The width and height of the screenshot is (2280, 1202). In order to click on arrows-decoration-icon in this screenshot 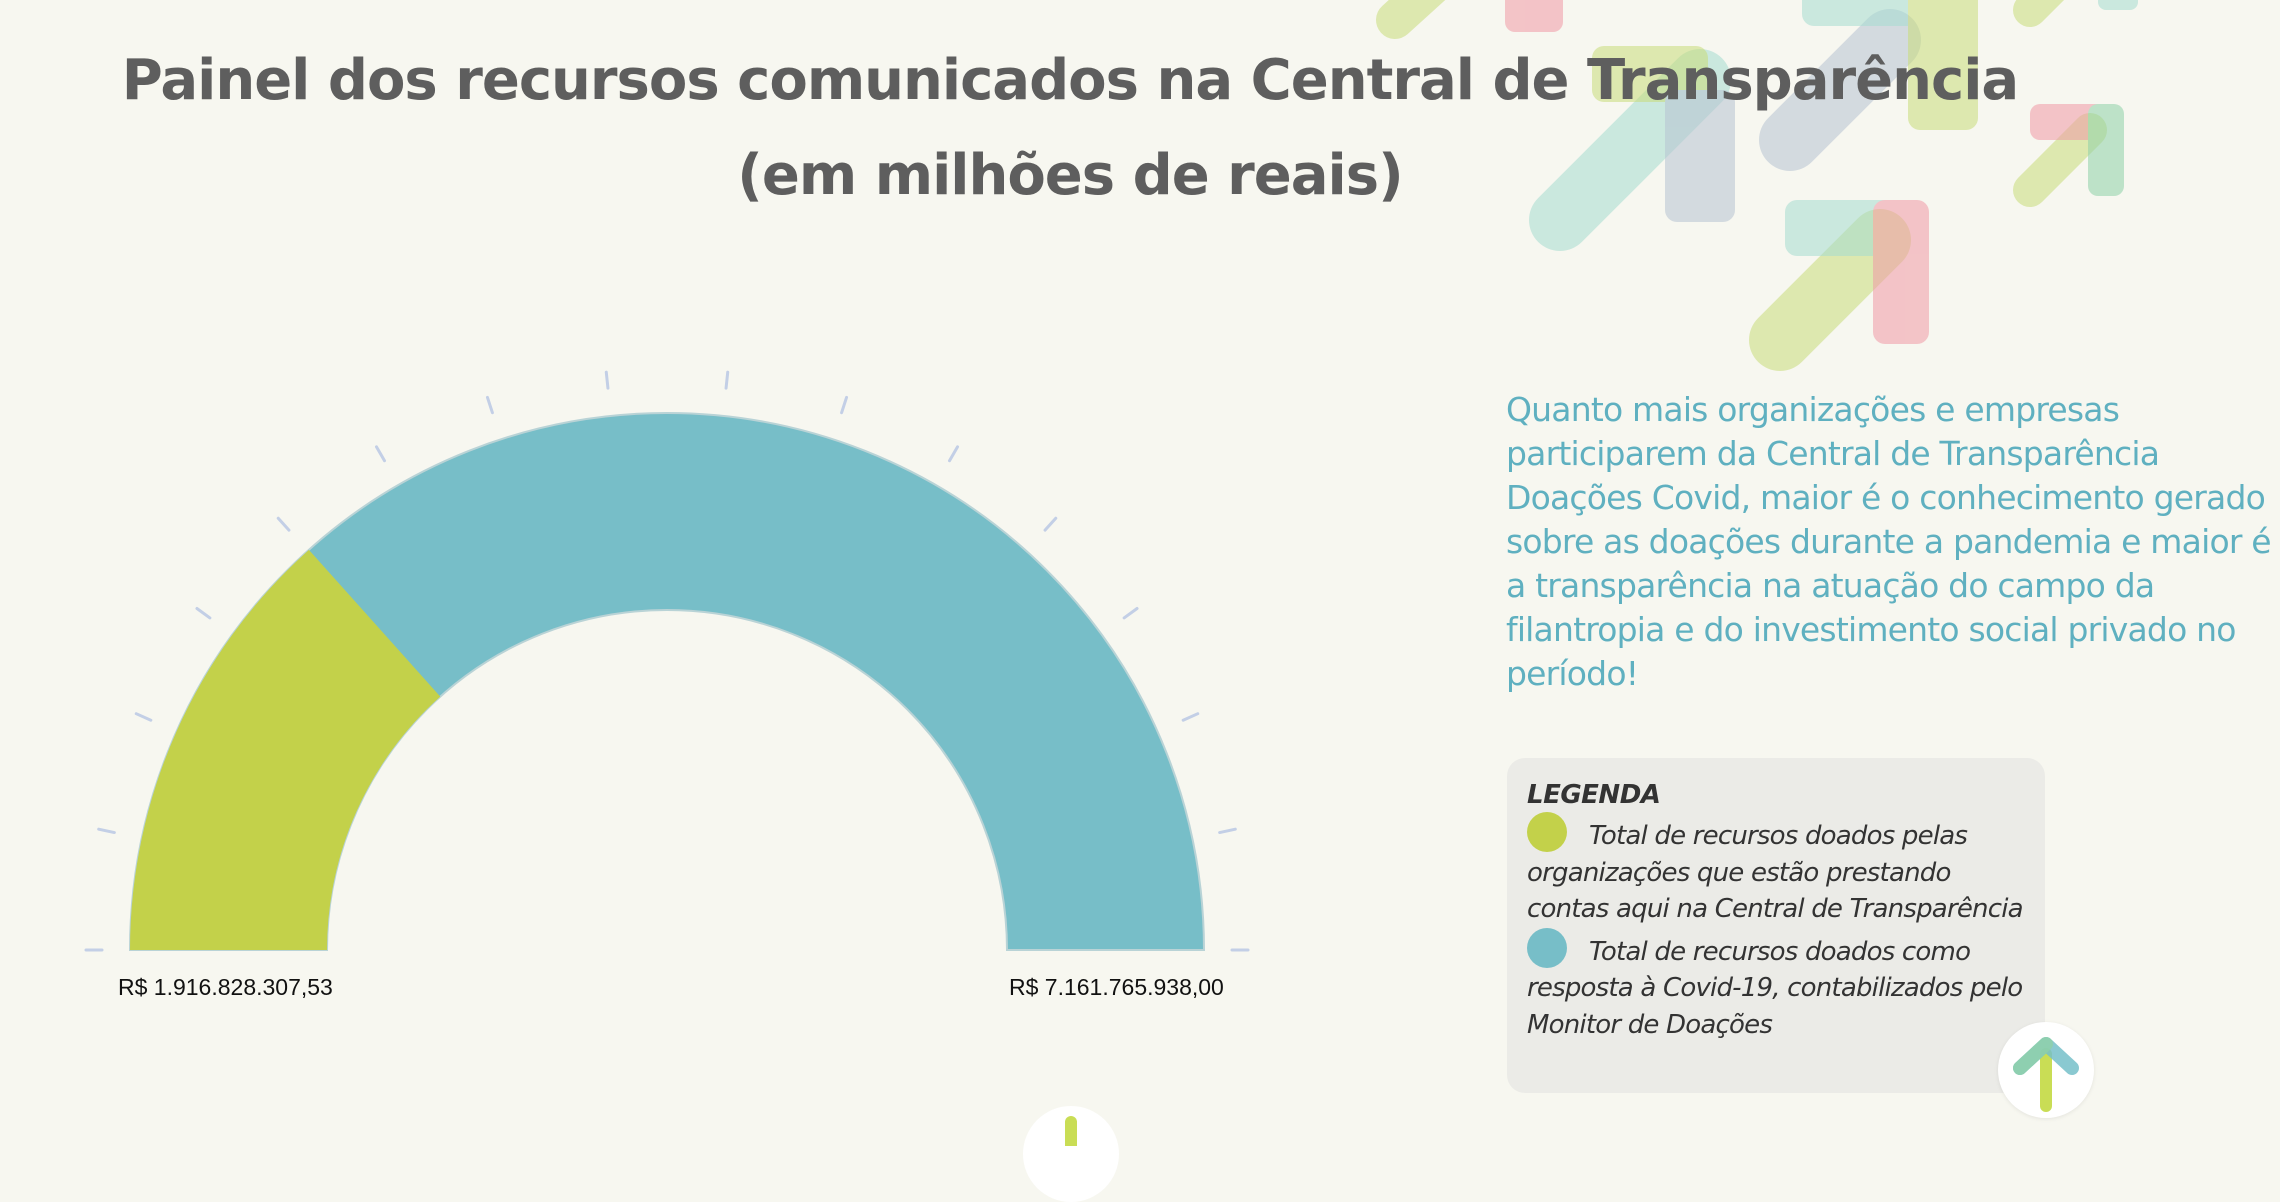, I will do `click(1757, 185)`.